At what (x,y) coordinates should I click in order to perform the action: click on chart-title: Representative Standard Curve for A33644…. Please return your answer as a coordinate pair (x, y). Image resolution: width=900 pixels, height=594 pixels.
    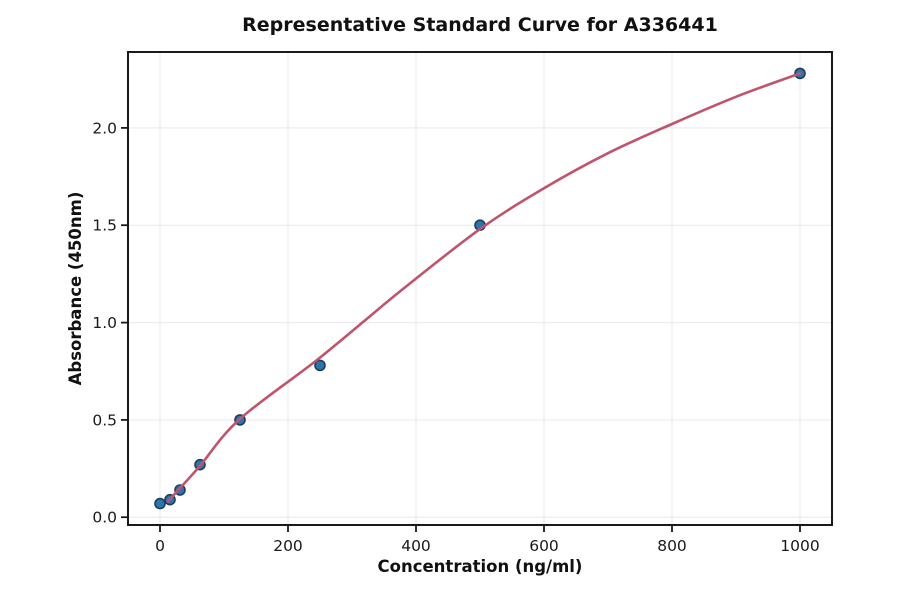
    Looking at the image, I should click on (480, 25).